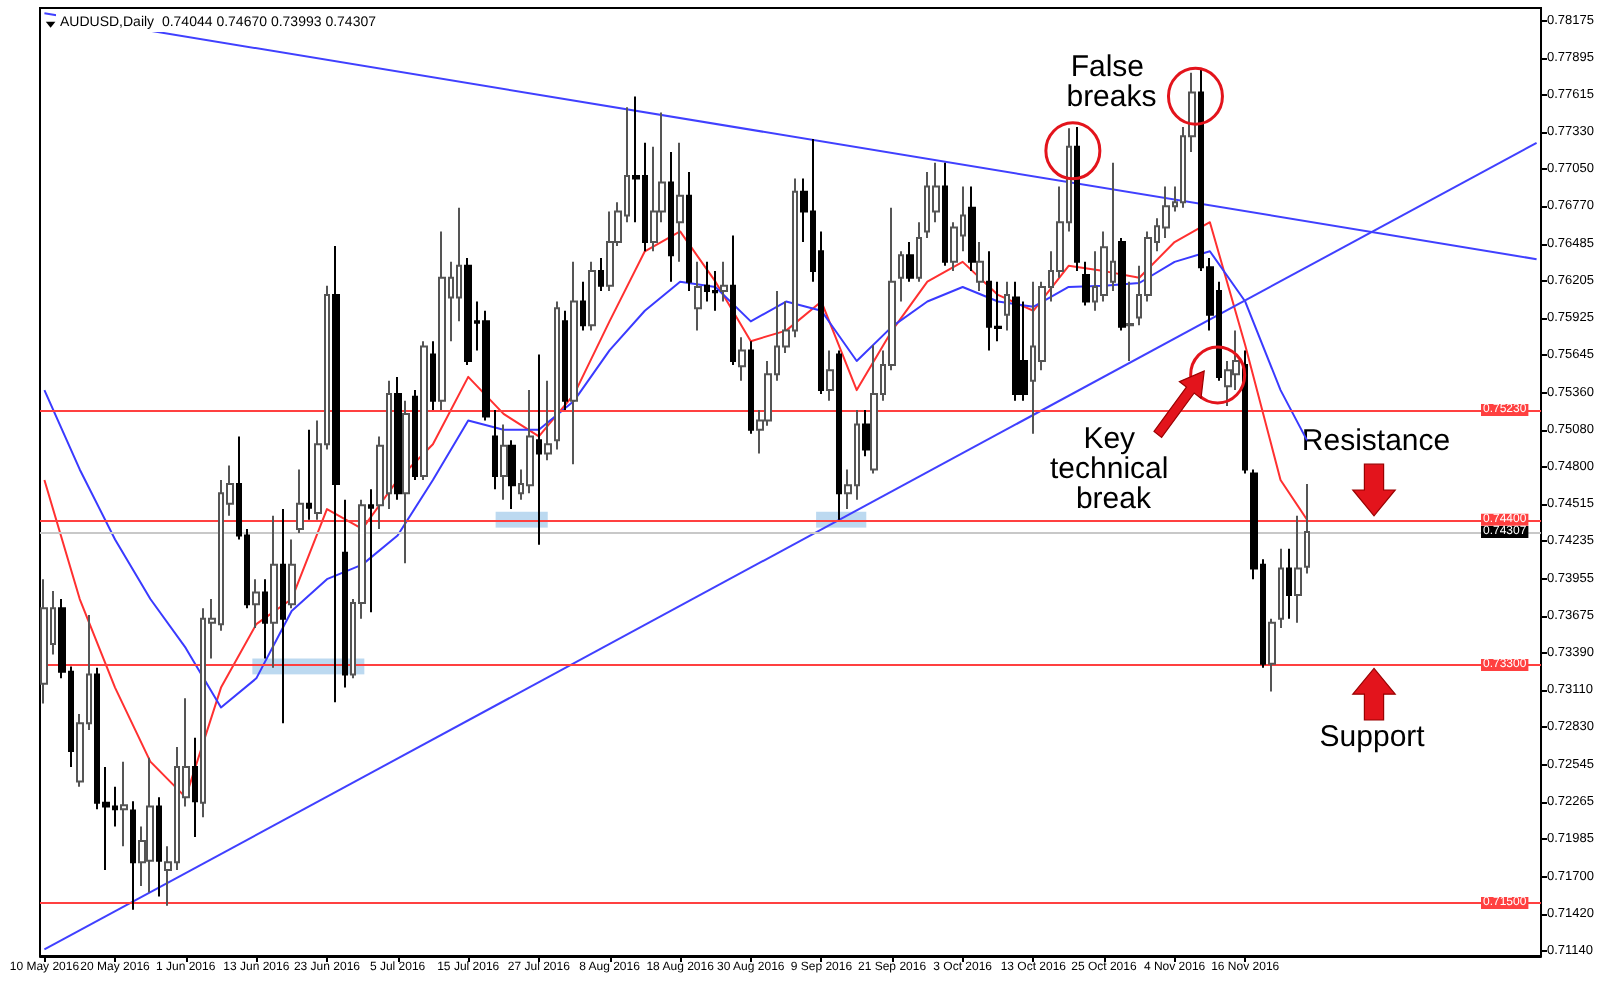  What do you see at coordinates (1111, 81) in the screenshot?
I see `annotation: False breaks` at bounding box center [1111, 81].